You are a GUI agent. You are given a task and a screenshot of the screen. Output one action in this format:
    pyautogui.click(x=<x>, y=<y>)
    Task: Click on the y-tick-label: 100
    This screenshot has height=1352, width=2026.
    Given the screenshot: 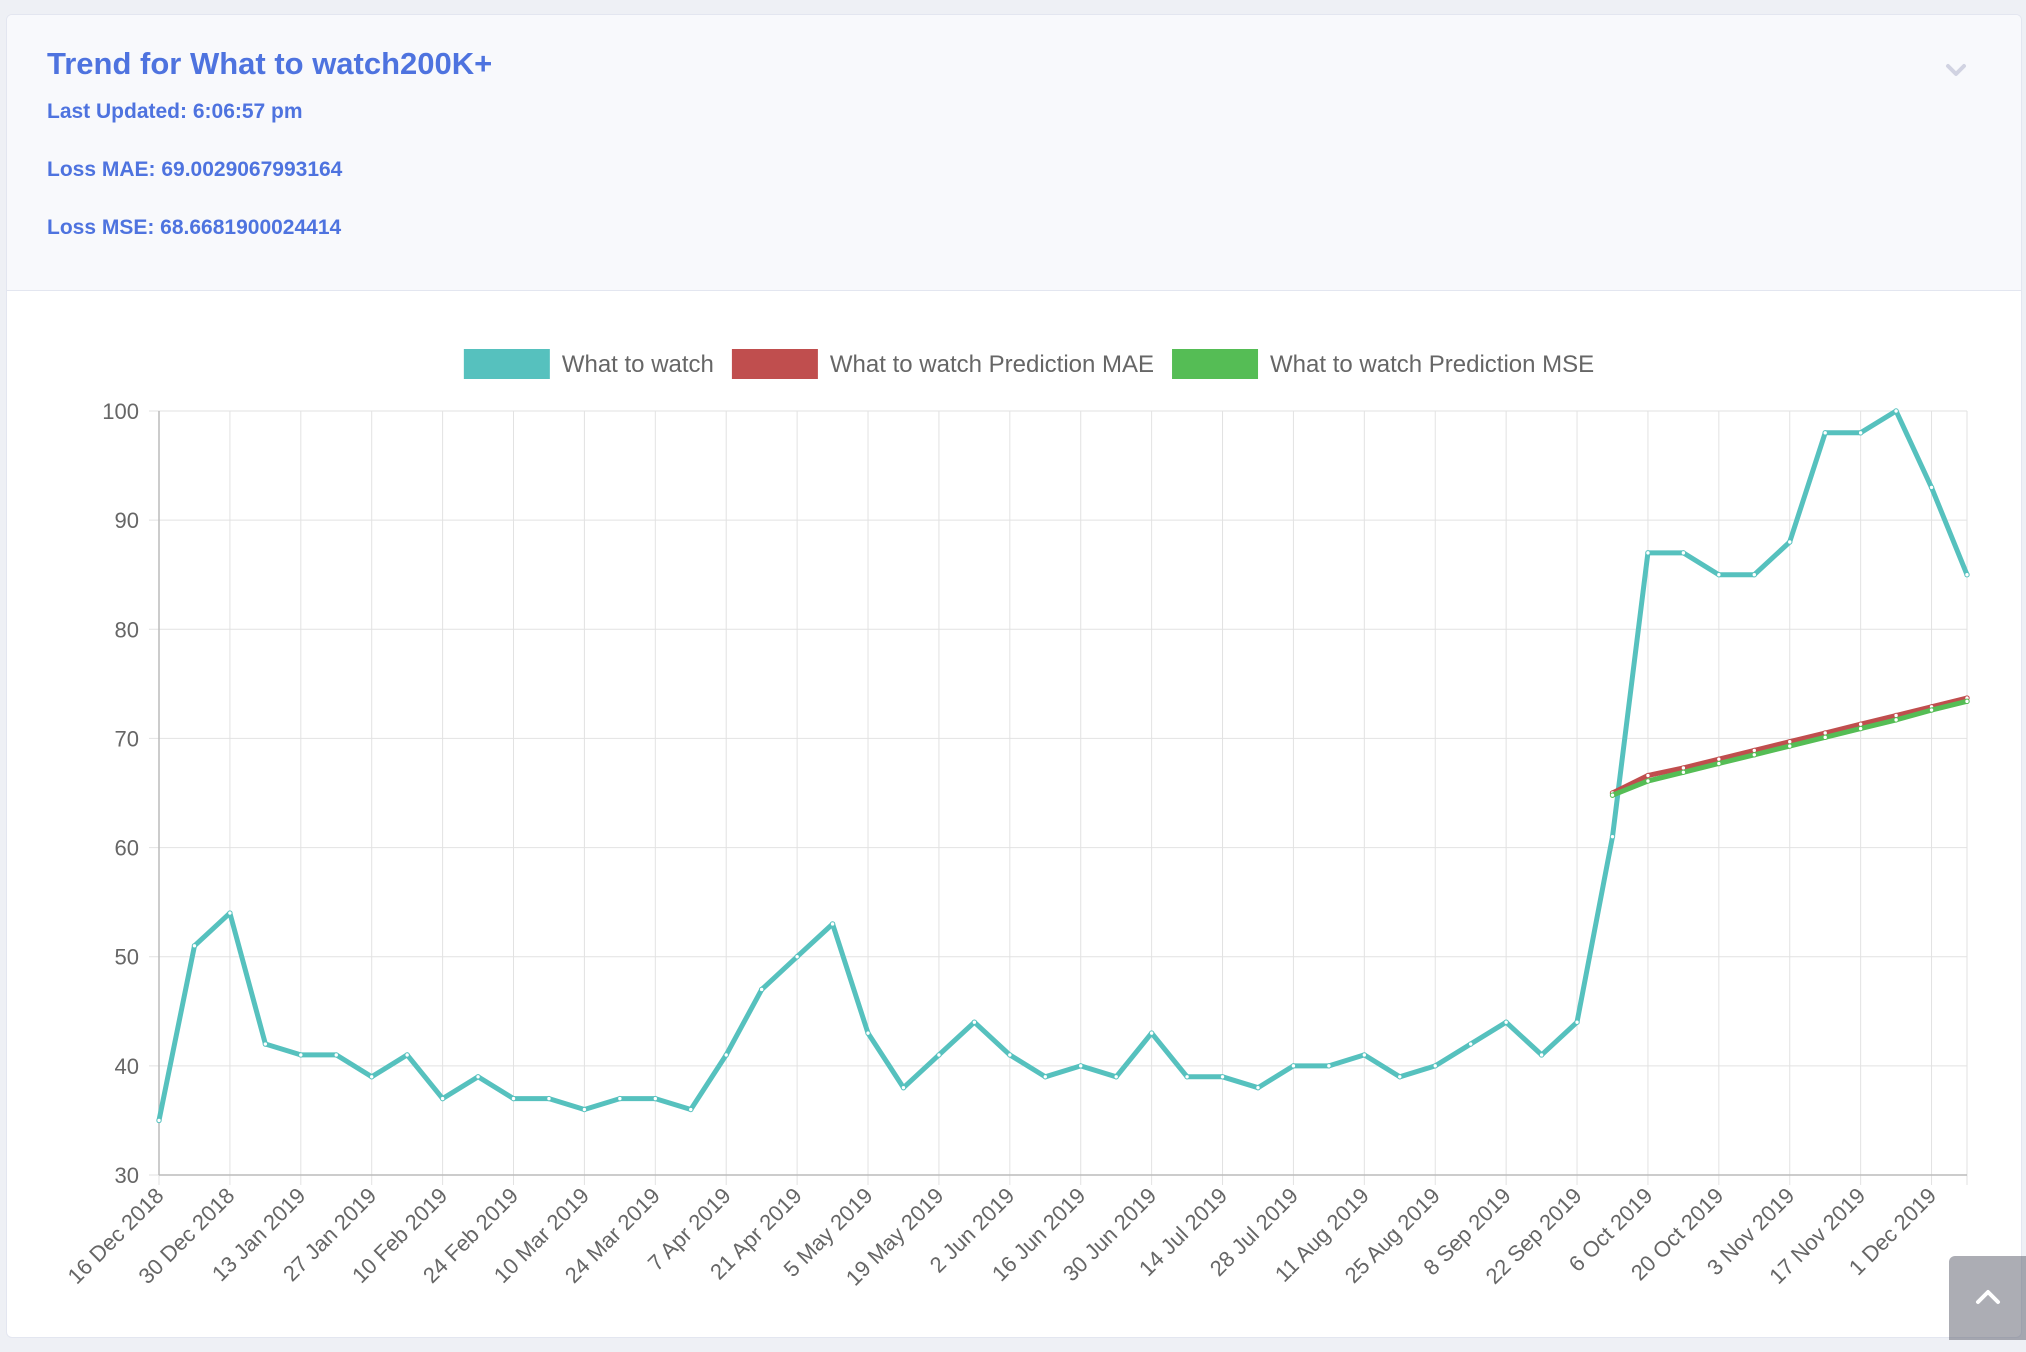 What is the action you would take?
    pyautogui.click(x=120, y=411)
    